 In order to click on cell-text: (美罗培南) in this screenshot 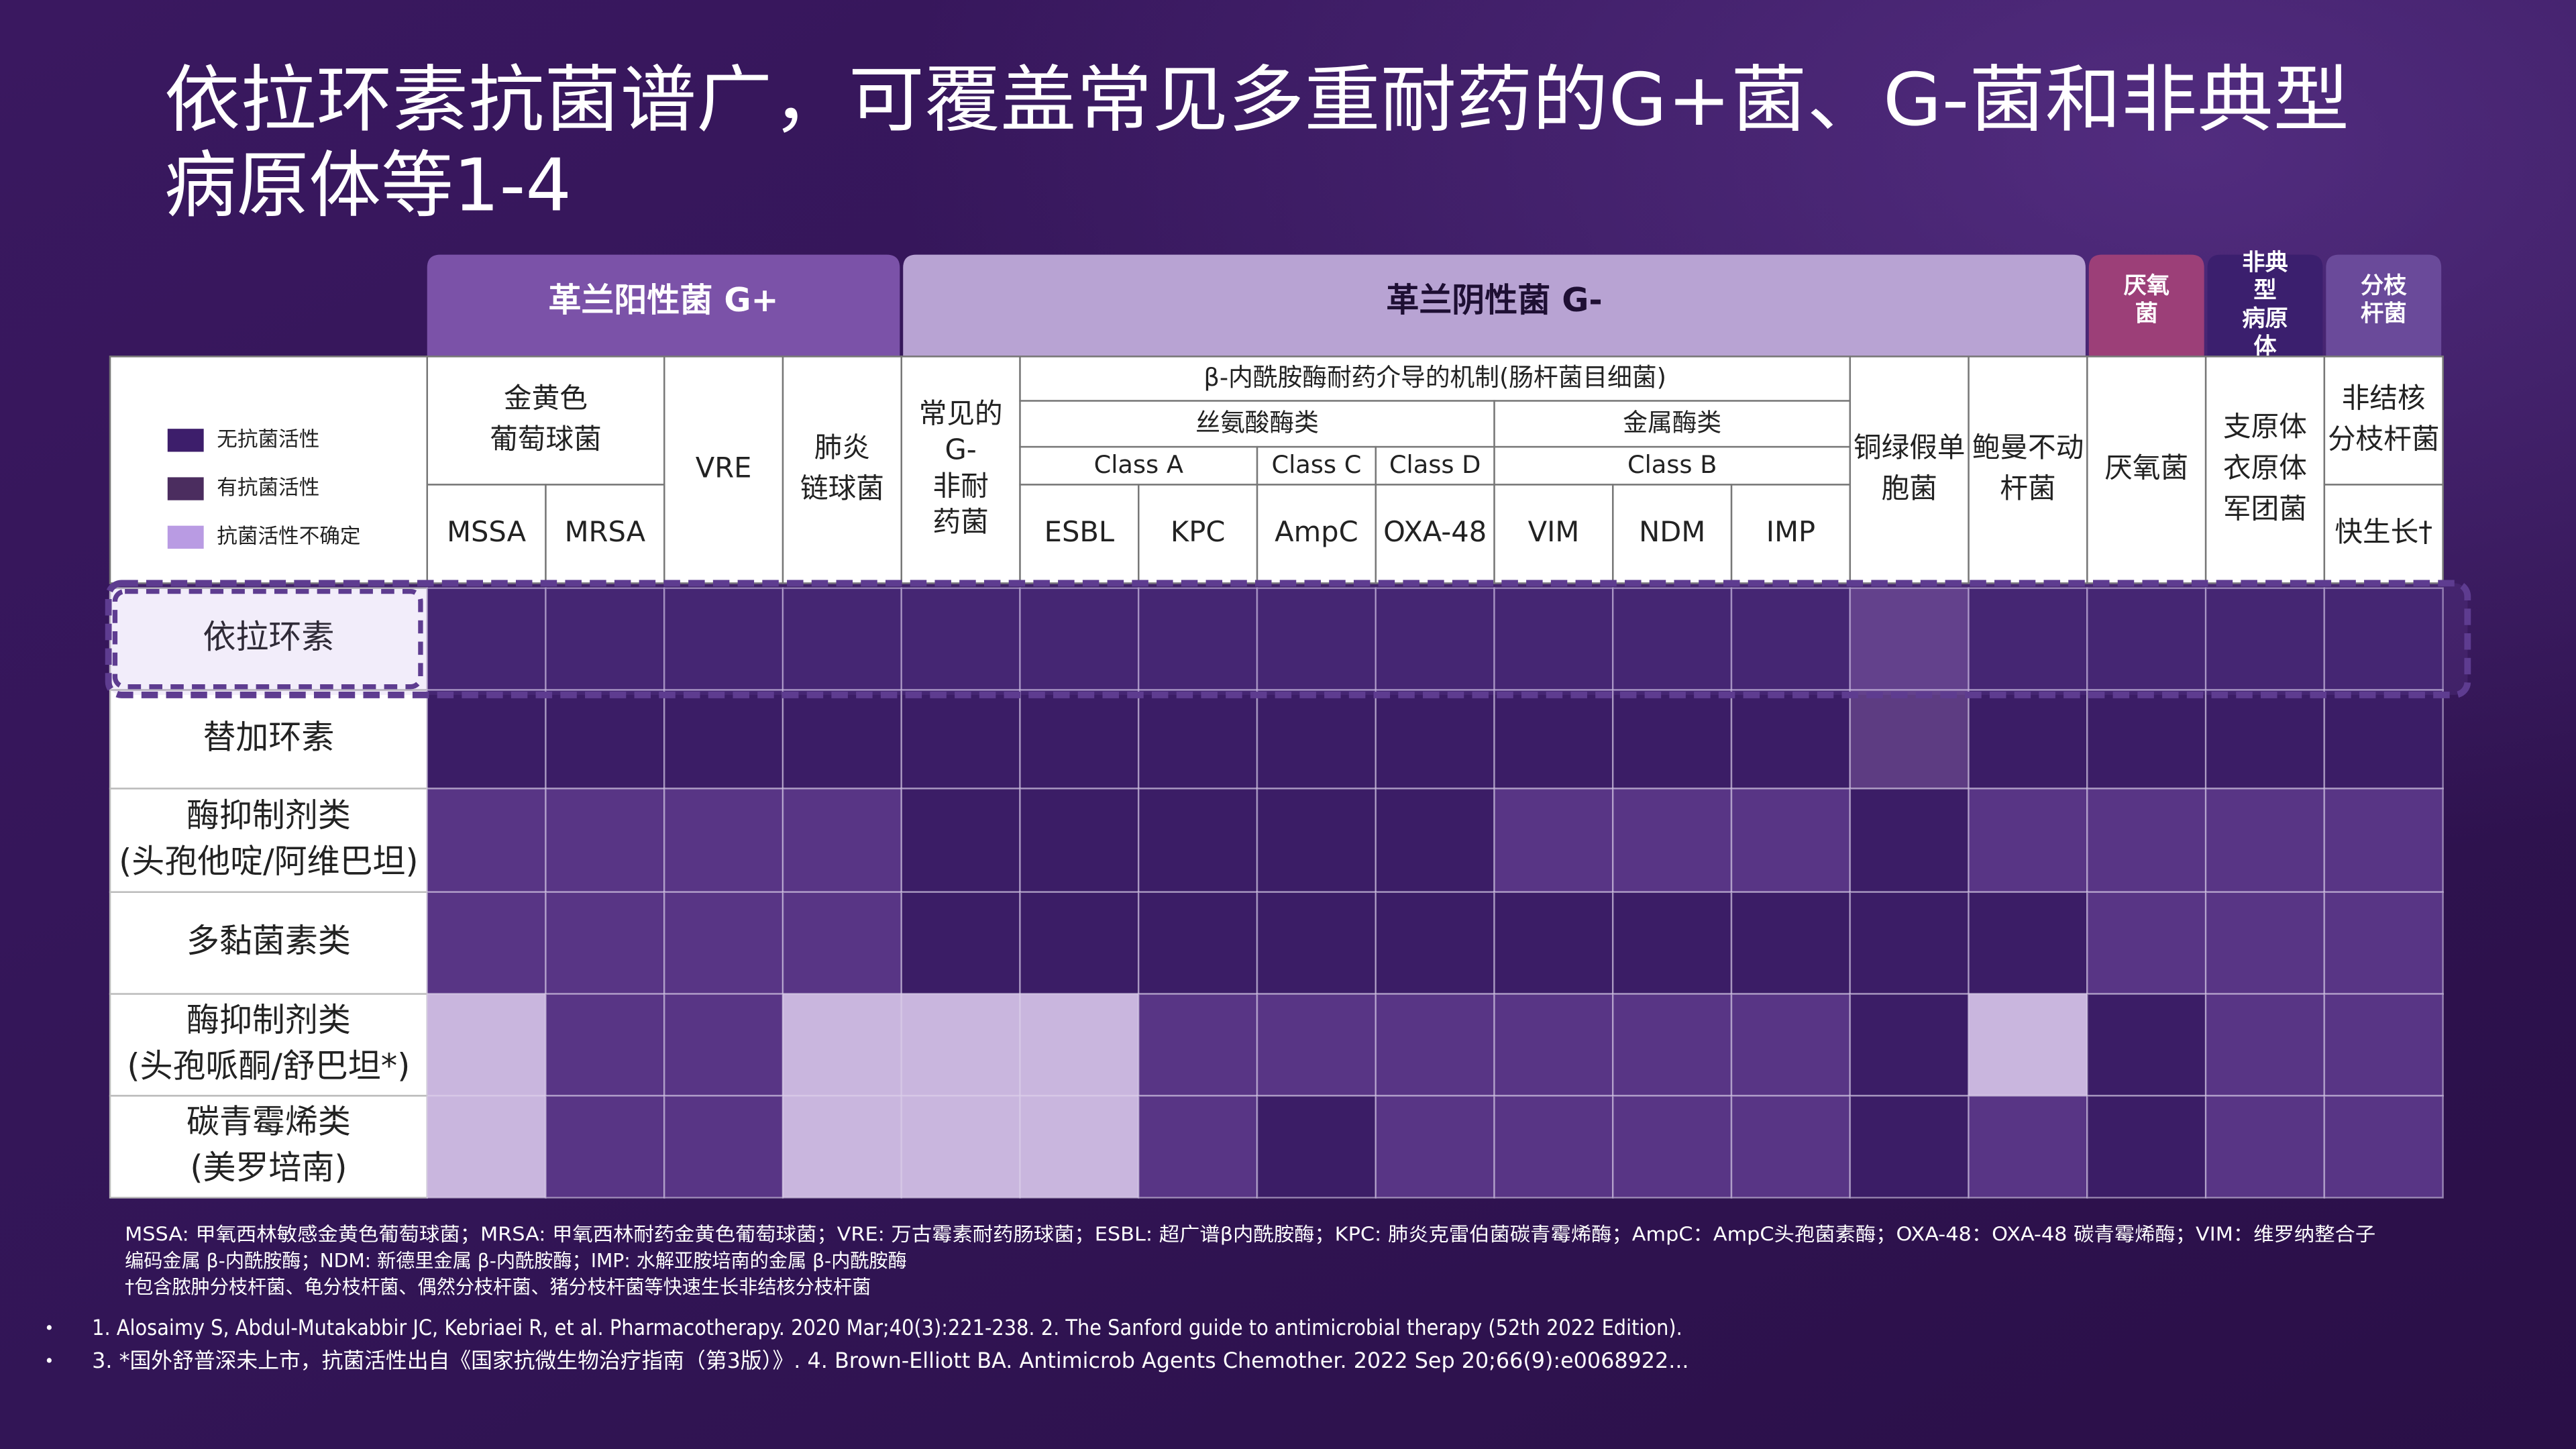, I will do `click(268, 1167)`.